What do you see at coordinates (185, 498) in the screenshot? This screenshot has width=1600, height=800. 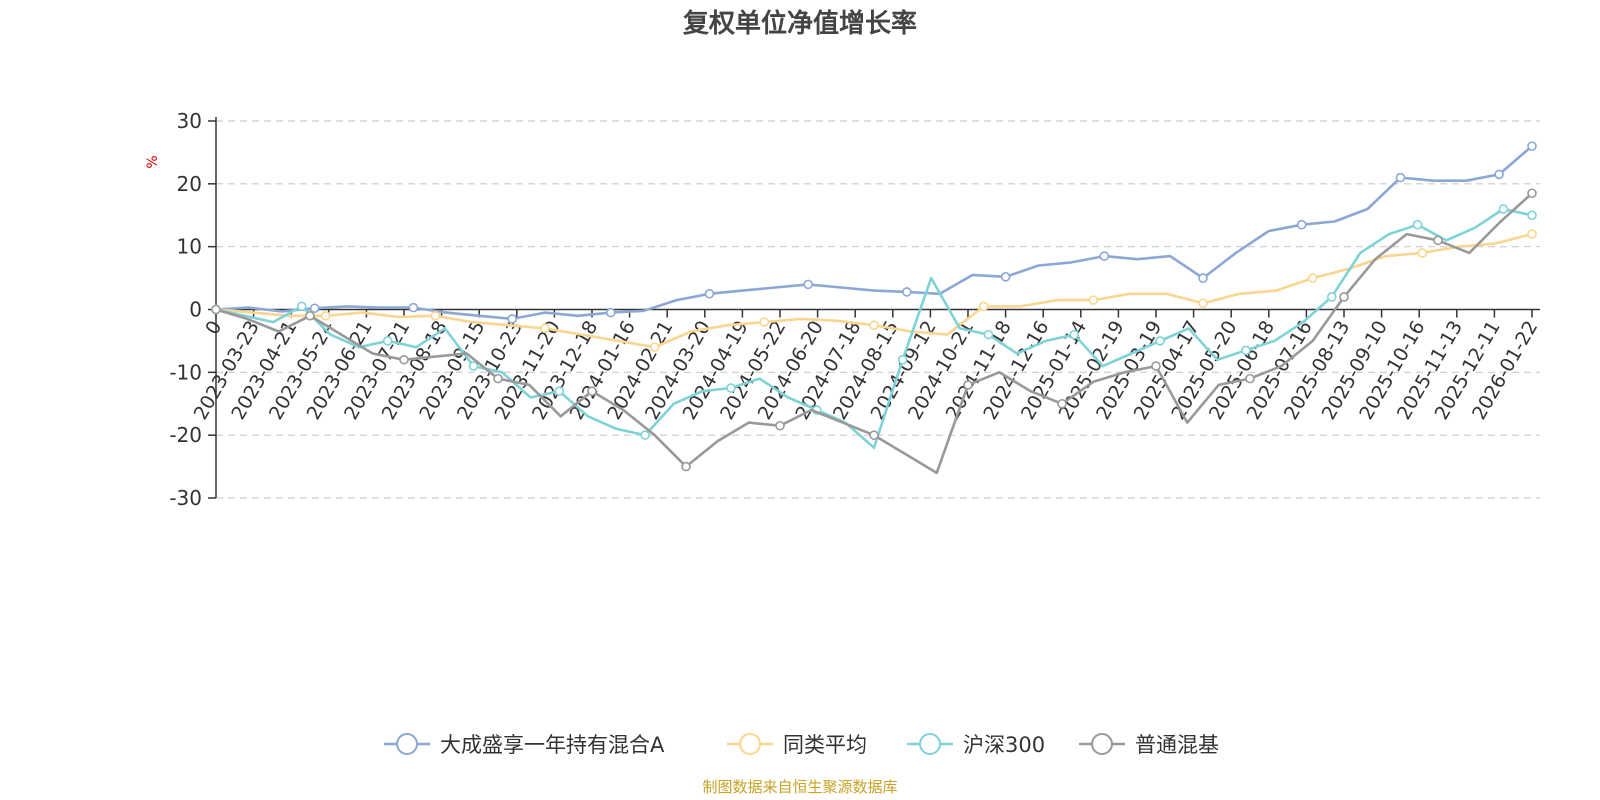 I see `y-tick-label: -30` at bounding box center [185, 498].